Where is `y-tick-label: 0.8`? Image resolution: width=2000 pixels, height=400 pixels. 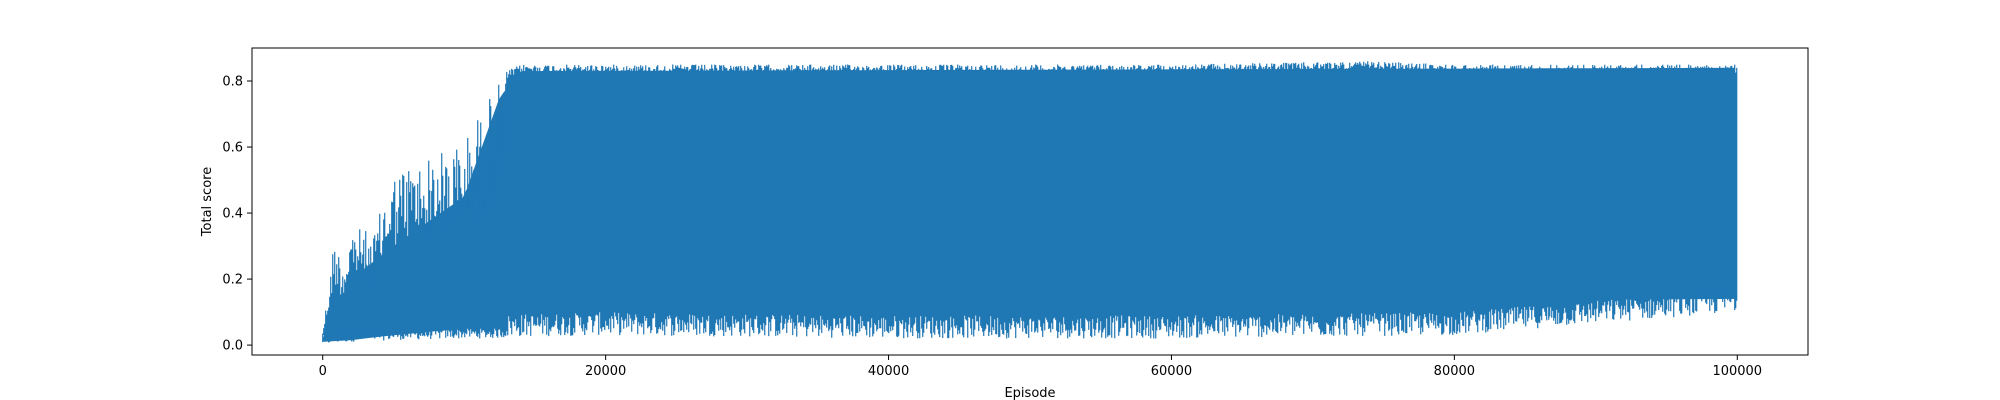 y-tick-label: 0.8 is located at coordinates (232, 82).